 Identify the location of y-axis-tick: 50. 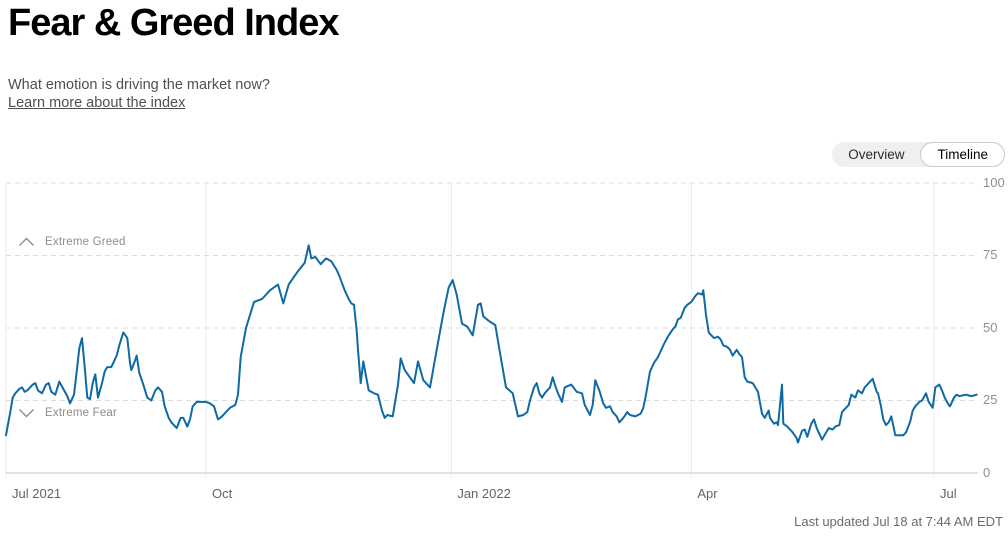
(990, 327).